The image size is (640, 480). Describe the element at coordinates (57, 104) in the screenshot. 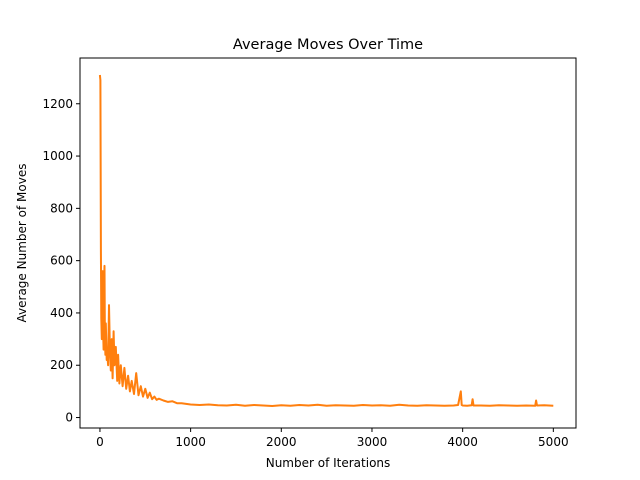

I see `y-tick-label: 1200` at that location.